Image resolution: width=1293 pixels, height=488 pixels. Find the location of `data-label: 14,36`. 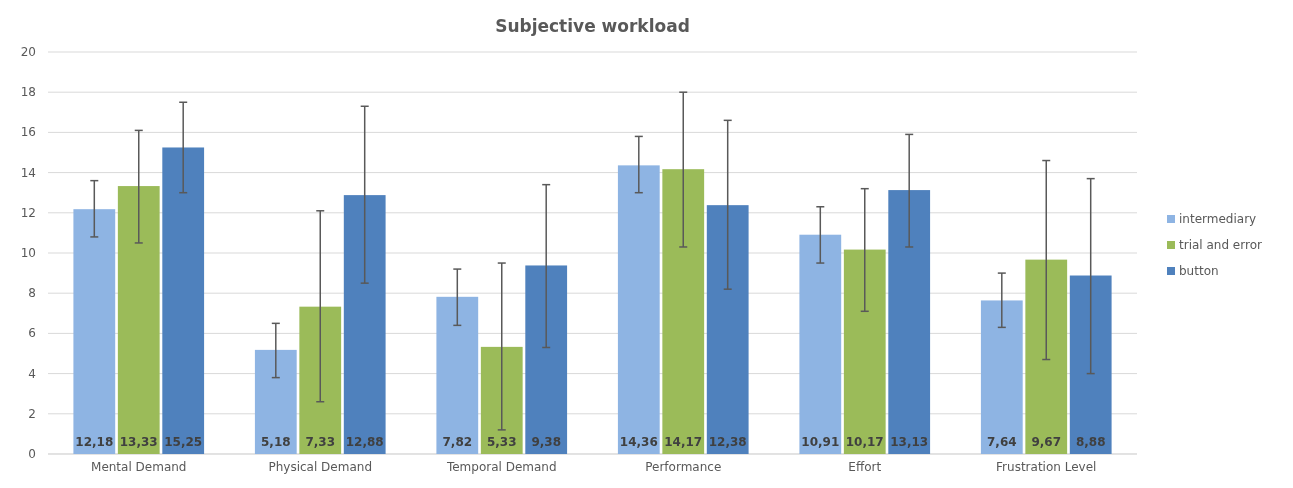

data-label: 14,36 is located at coordinates (638, 442).